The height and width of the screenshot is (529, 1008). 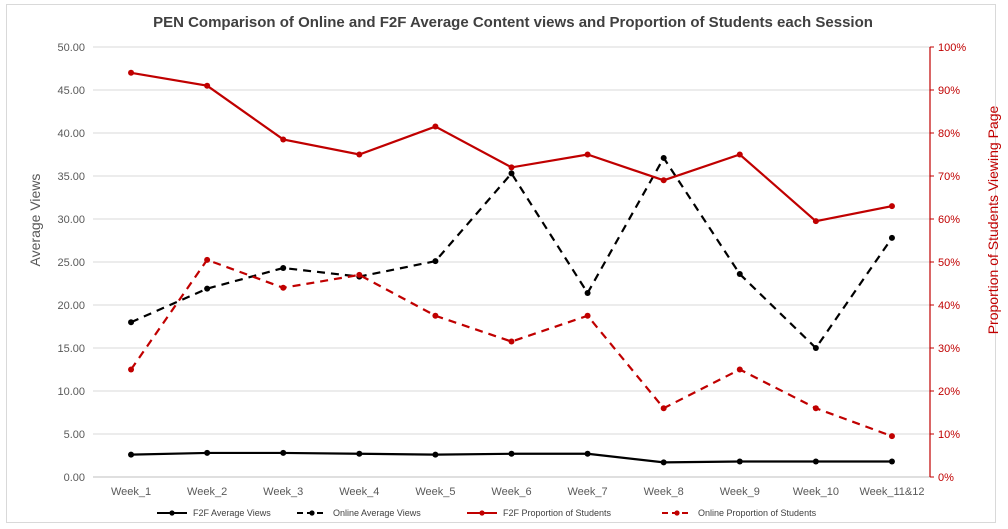 What do you see at coordinates (952, 48) in the screenshot?
I see `y2-tick-label: 100%` at bounding box center [952, 48].